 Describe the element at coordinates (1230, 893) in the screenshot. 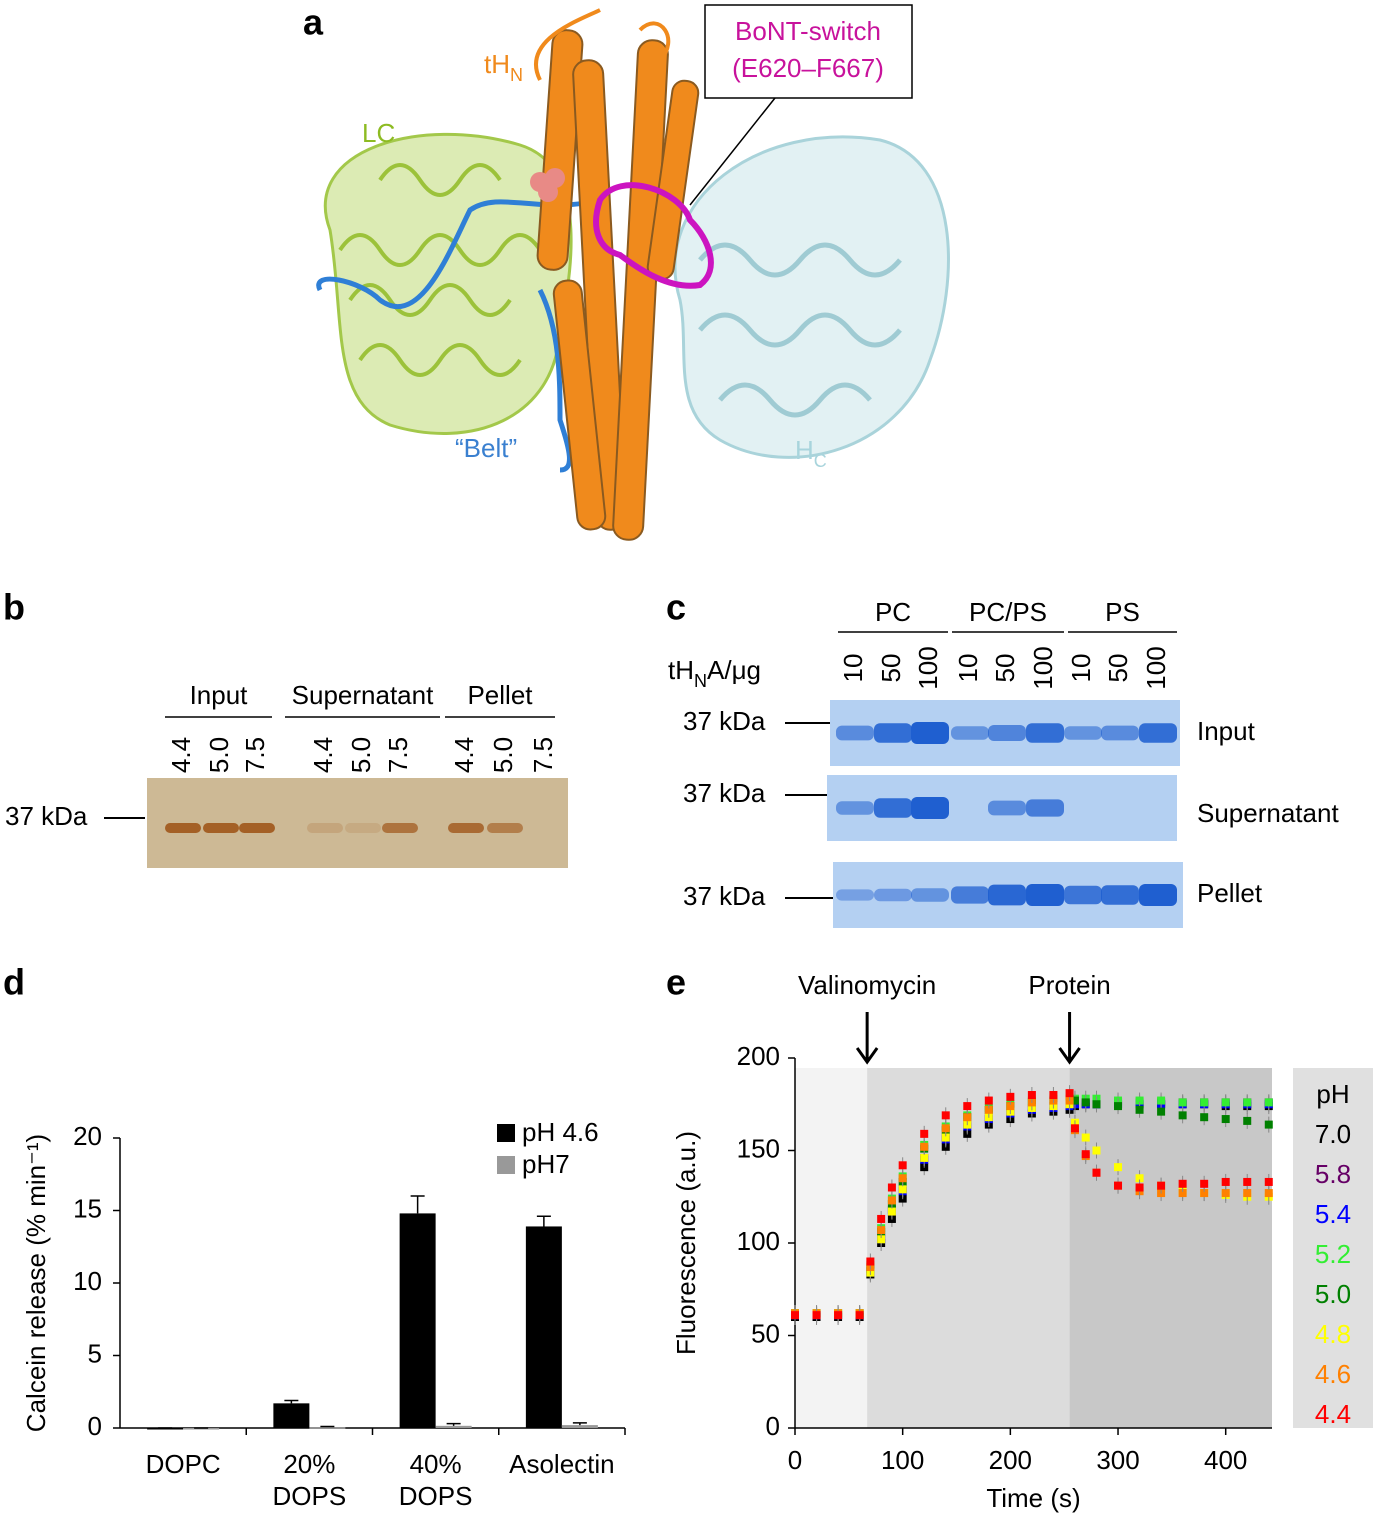

I see `row-label: Pellet` at that location.